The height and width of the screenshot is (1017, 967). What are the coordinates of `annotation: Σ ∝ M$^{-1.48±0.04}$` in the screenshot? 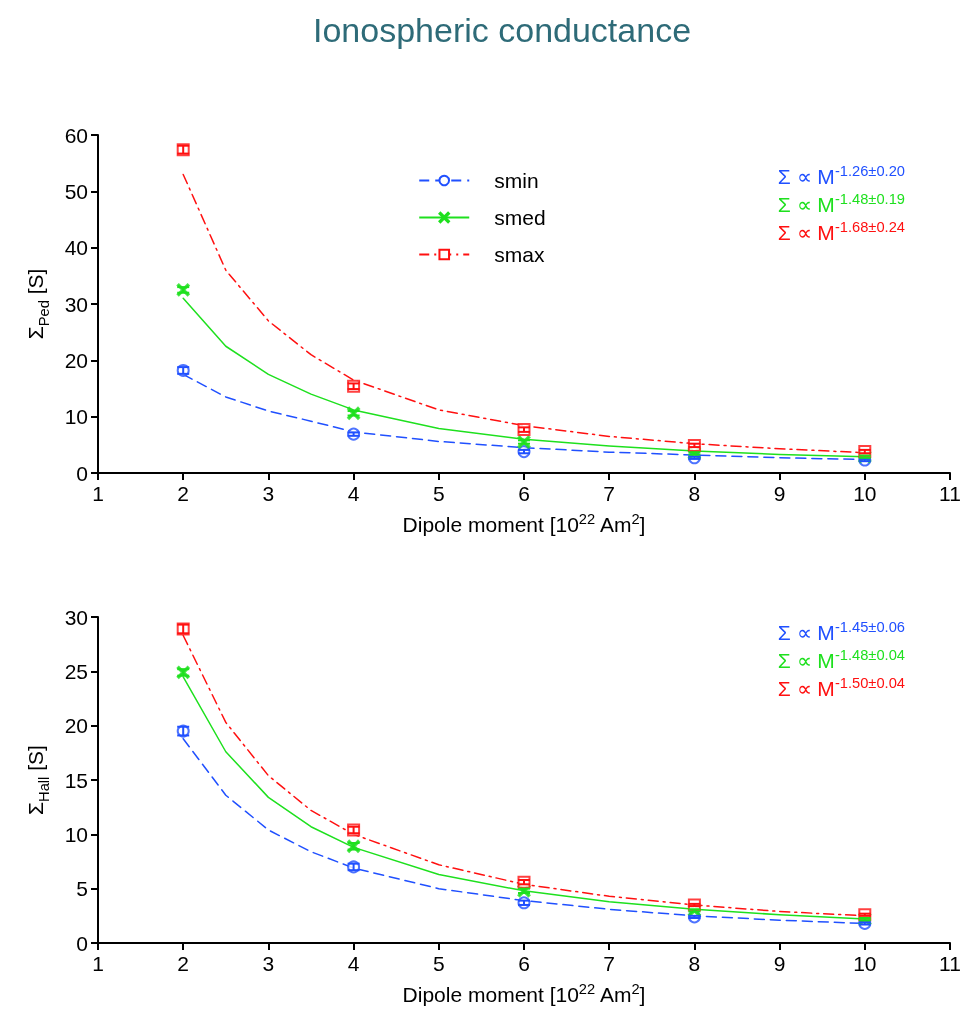 It's located at (841, 660).